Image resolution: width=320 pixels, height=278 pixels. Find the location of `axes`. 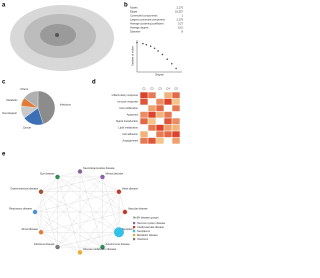

axes is located at coordinates (159, 56).